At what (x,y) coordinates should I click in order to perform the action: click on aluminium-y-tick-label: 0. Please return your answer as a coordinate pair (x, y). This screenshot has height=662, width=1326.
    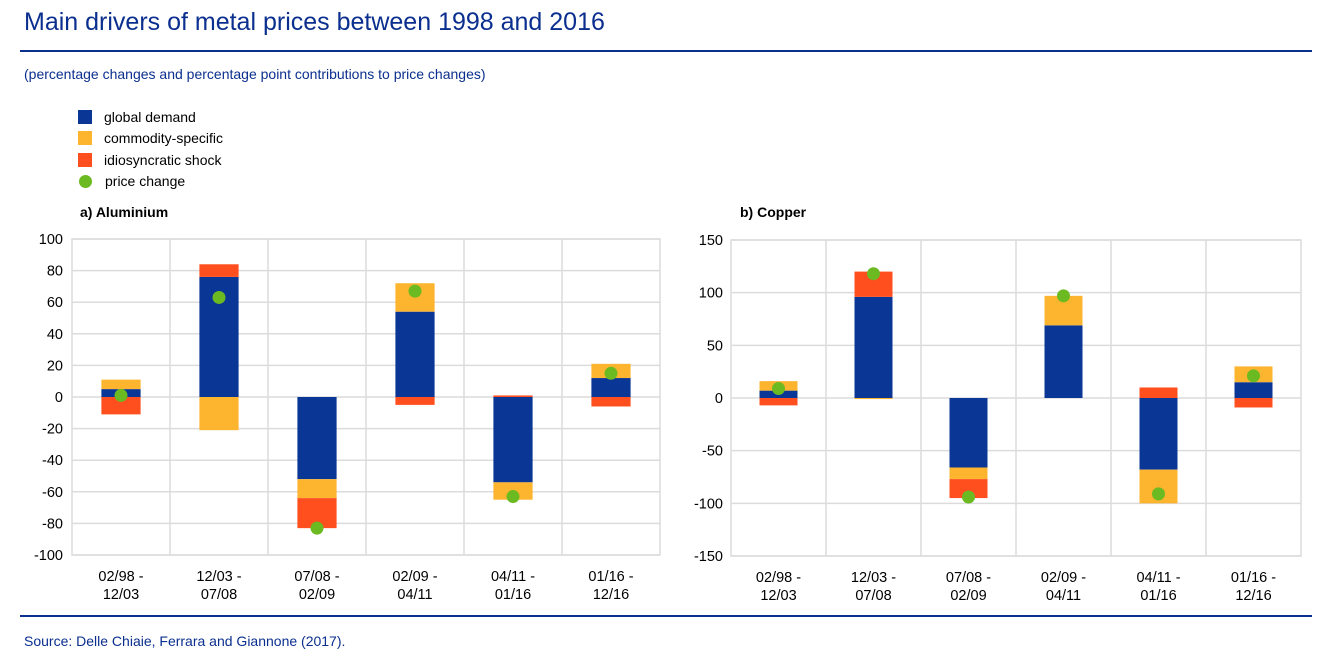
    Looking at the image, I should click on (59, 398).